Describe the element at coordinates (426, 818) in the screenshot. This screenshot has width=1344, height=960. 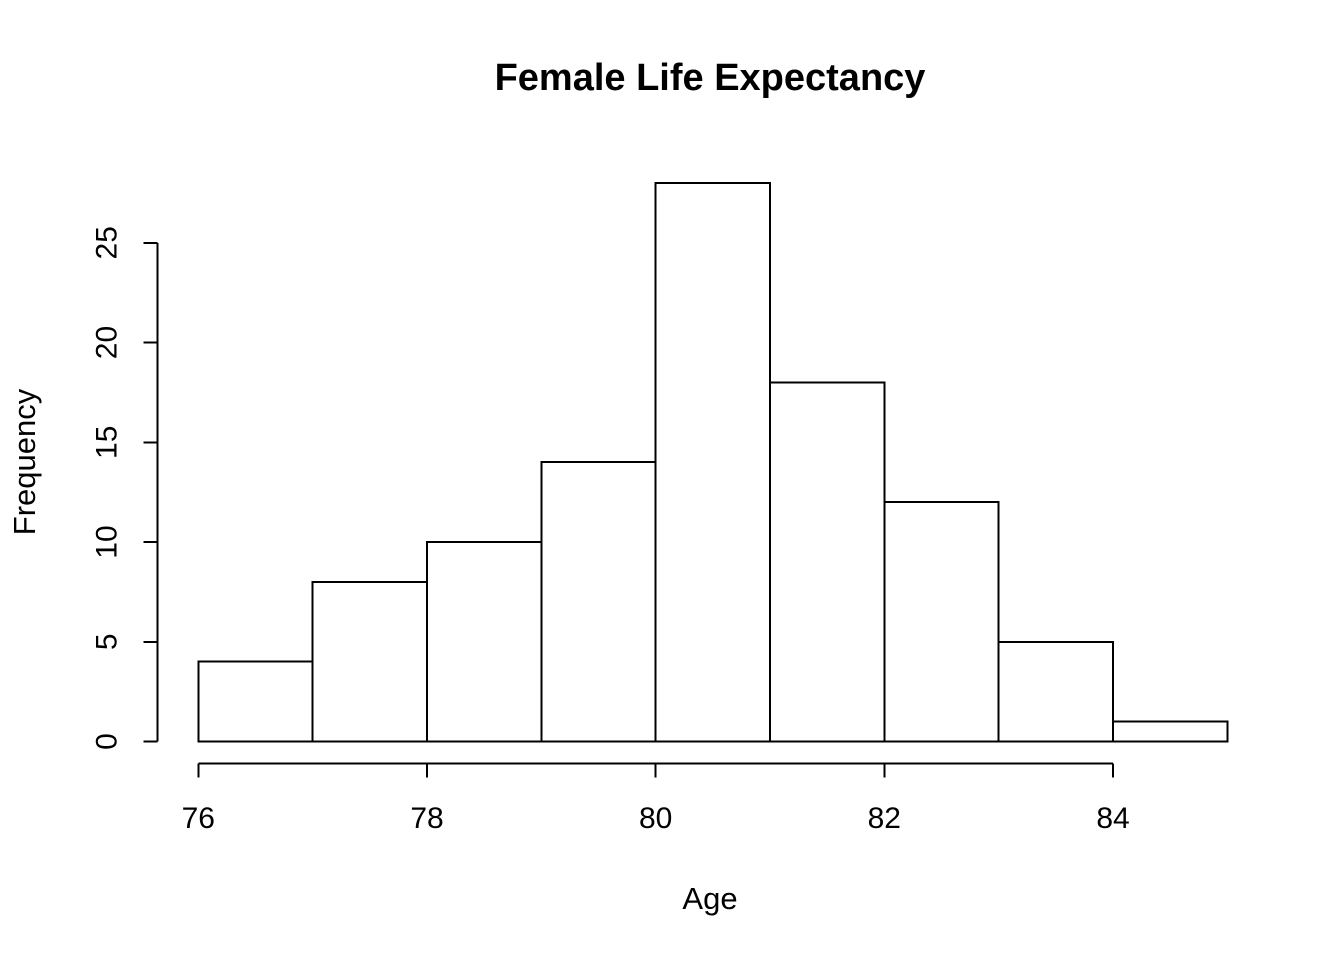
I see `x-tick-label: 78` at that location.